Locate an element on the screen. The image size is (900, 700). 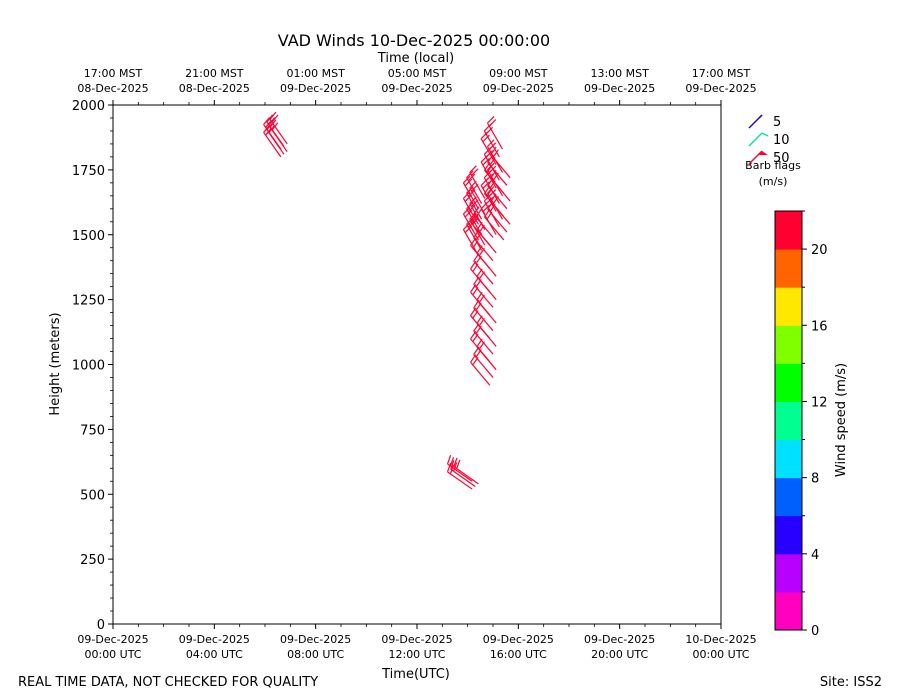
y-tick-label: 750 is located at coordinates (92, 430).